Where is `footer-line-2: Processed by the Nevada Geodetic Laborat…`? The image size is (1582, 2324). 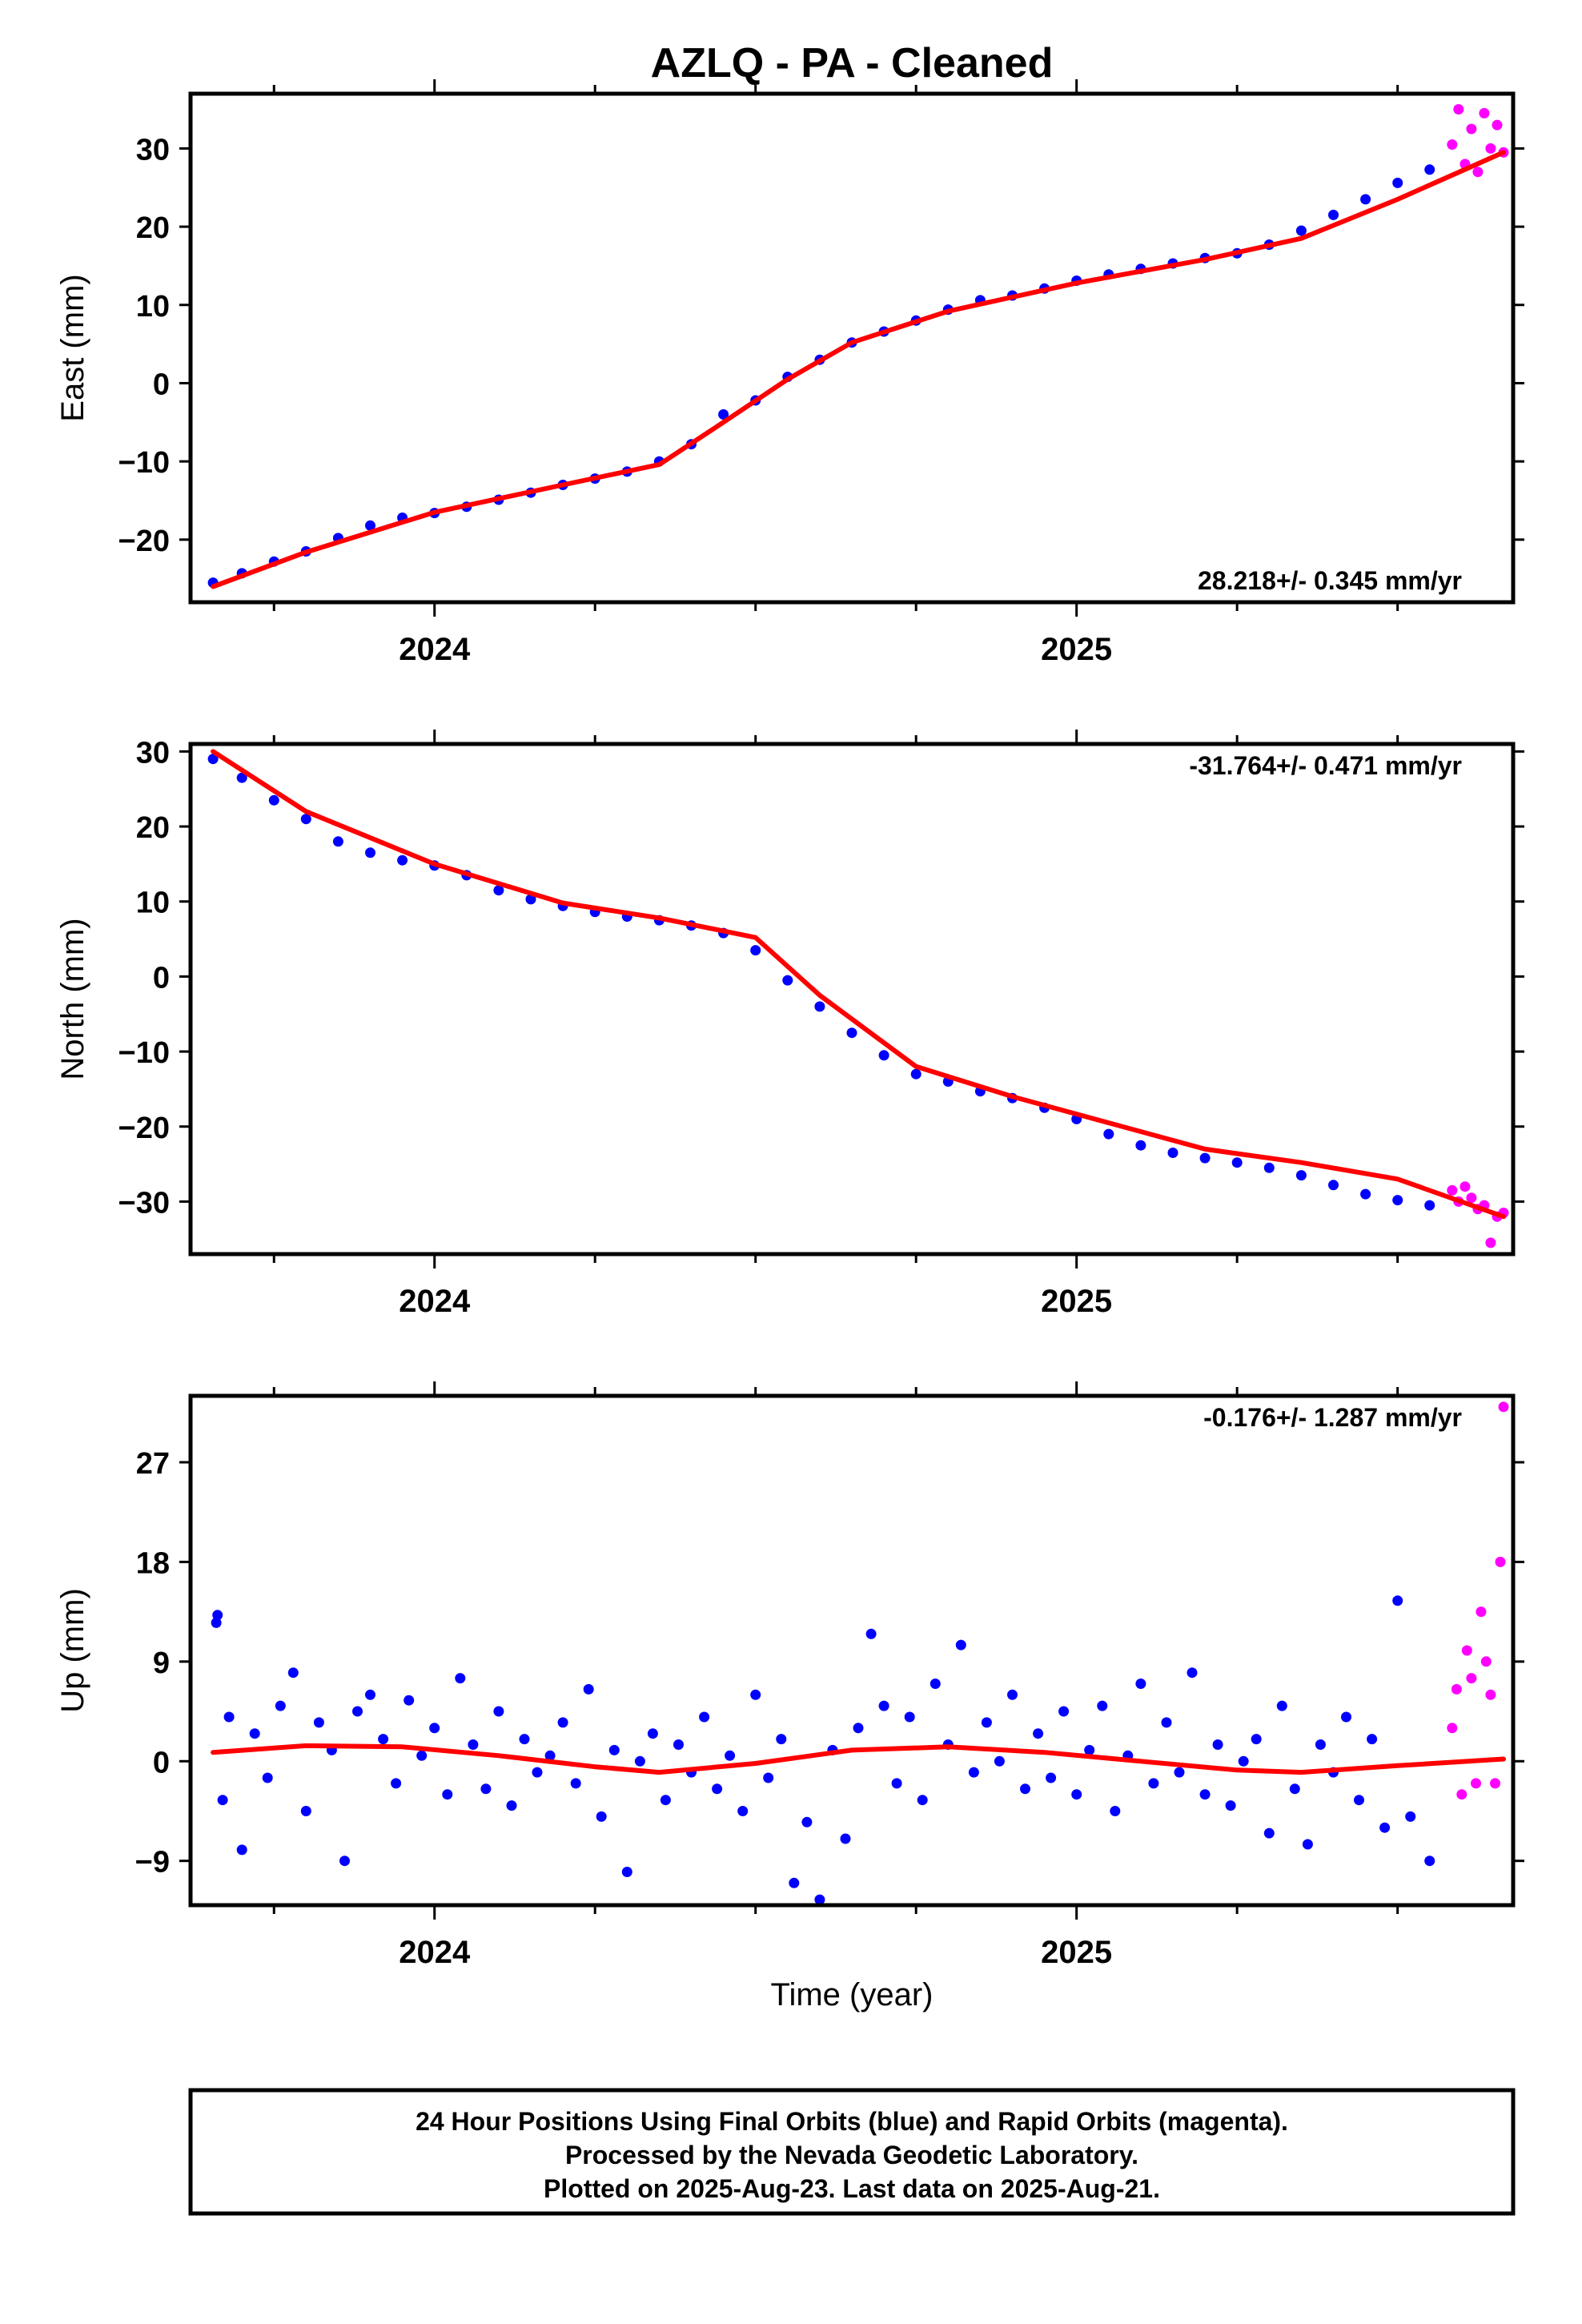 footer-line-2: Processed by the Nevada Geodetic Laborat… is located at coordinates (851, 2155).